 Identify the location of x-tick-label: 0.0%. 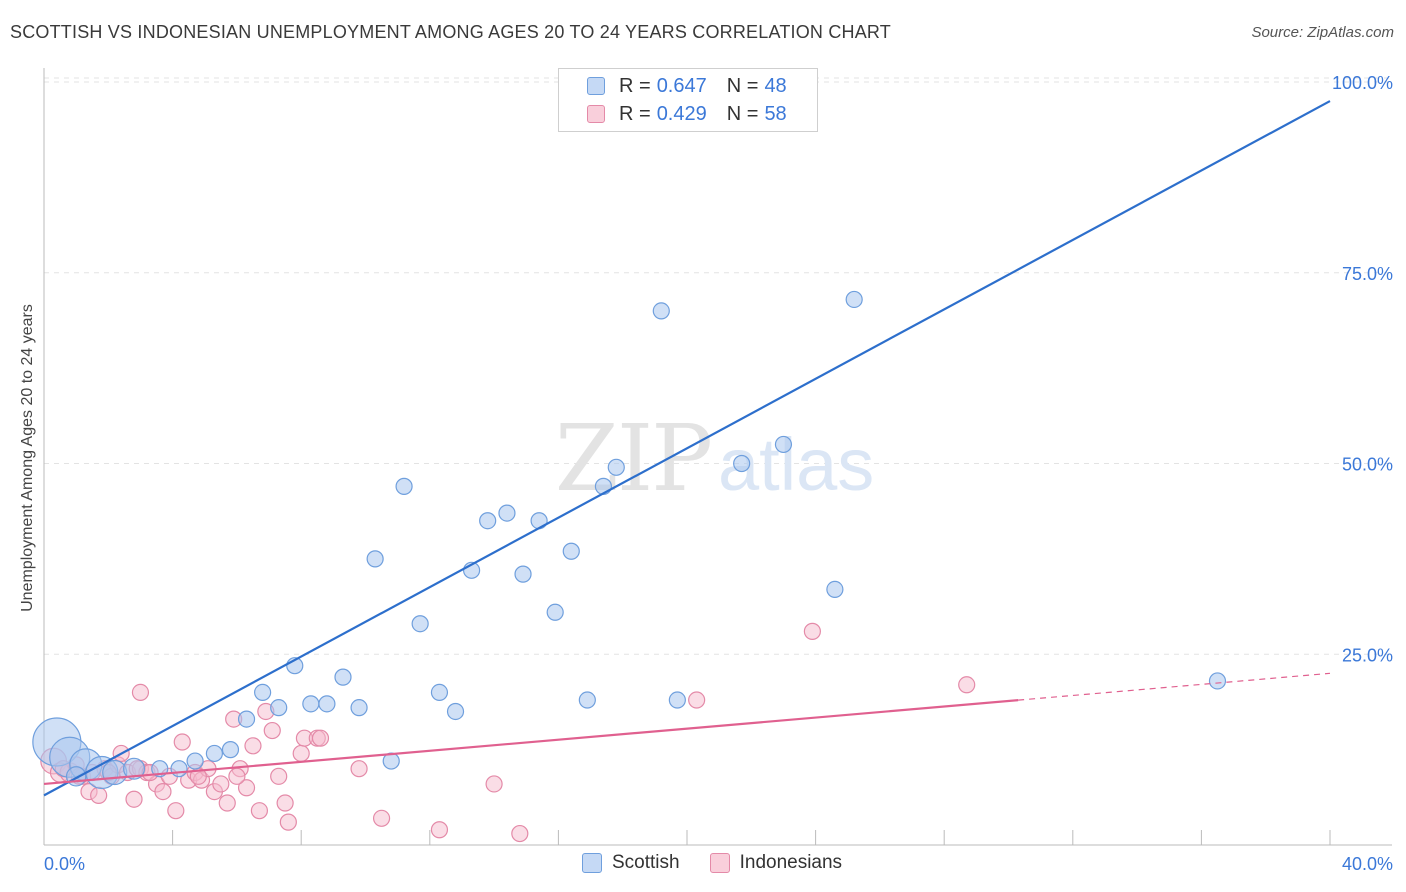
(64, 864).